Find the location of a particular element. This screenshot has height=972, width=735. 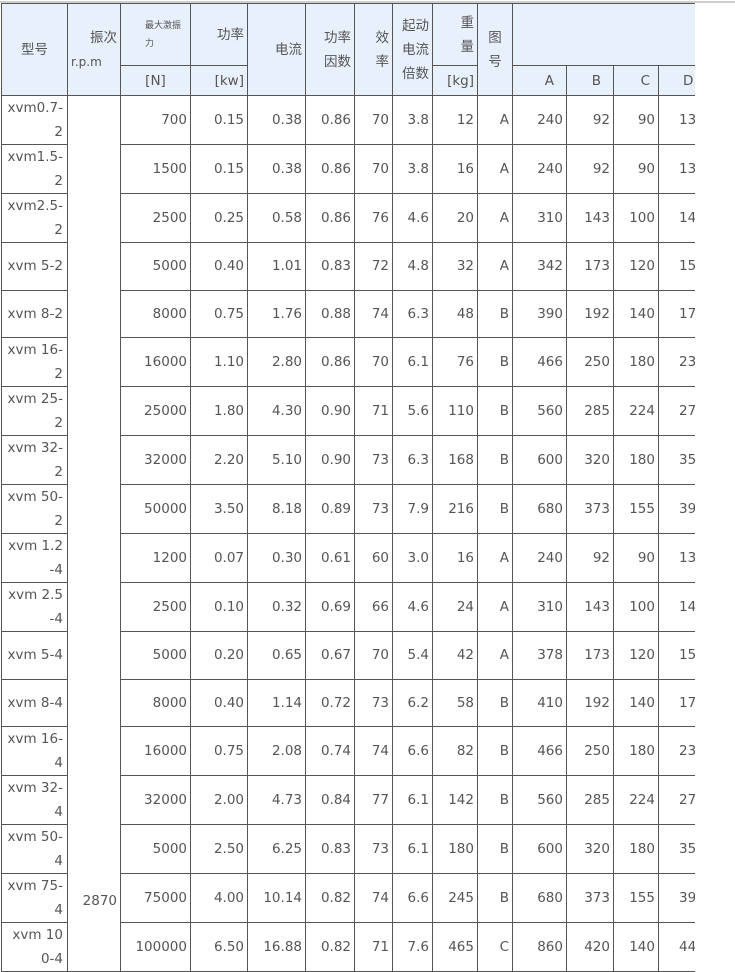

header-current: 电流 is located at coordinates (276, 49).